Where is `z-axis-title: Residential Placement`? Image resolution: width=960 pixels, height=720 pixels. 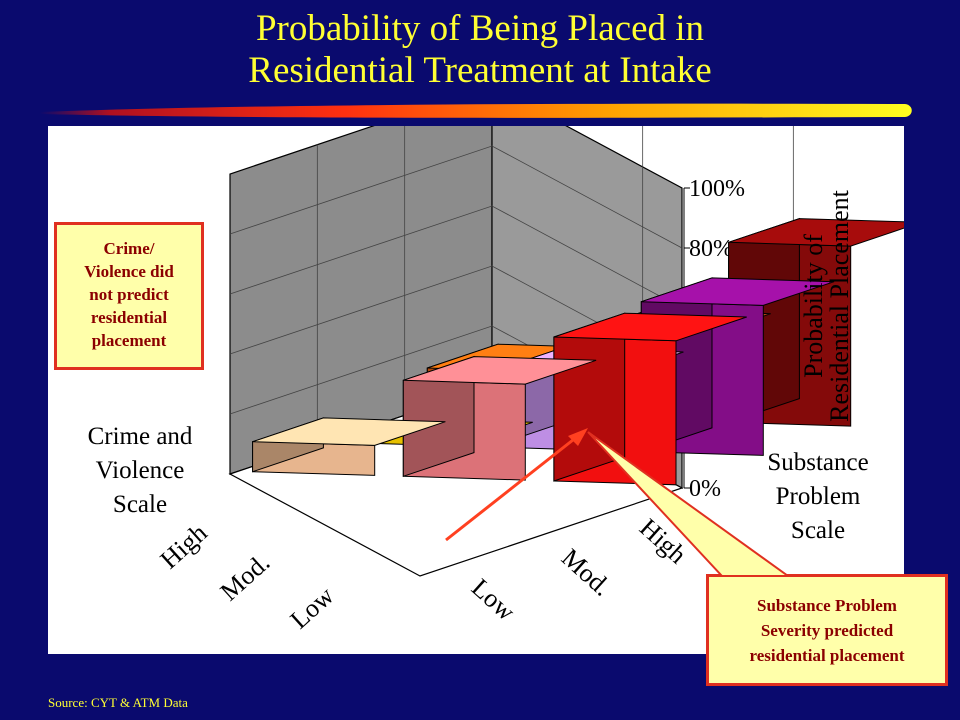 z-axis-title: Residential Placement is located at coordinates (839, 305).